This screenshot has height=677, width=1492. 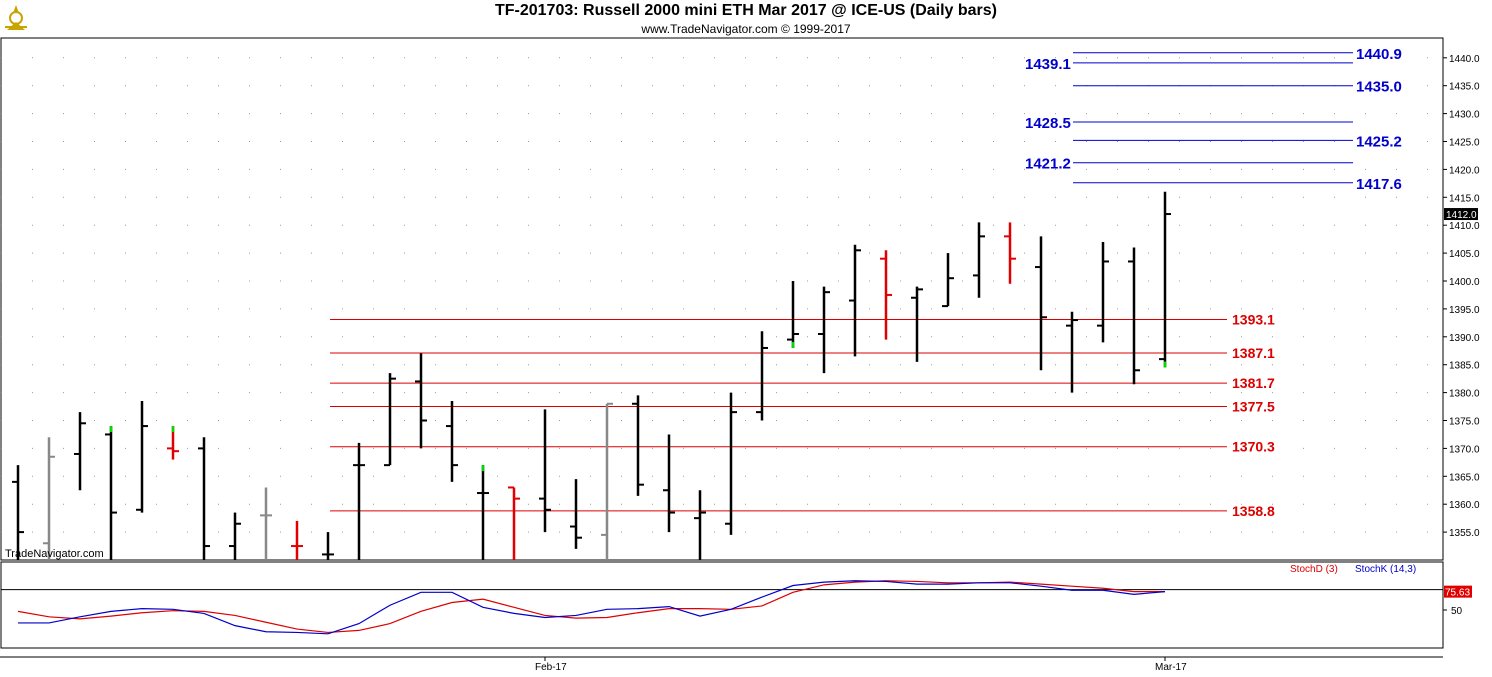 I want to click on stochK-line, so click(x=592, y=607).